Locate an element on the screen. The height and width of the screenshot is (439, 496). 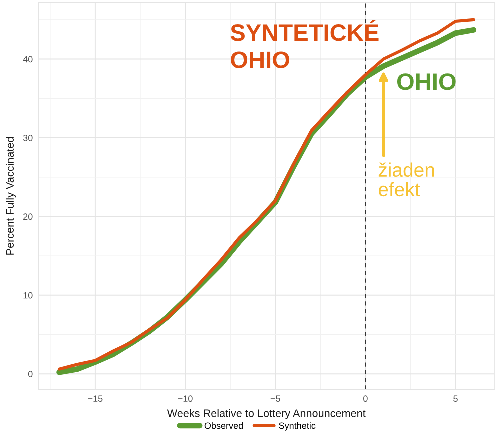
x-axis-title: Weeks Relative to Lottery Announcement is located at coordinates (266, 414).